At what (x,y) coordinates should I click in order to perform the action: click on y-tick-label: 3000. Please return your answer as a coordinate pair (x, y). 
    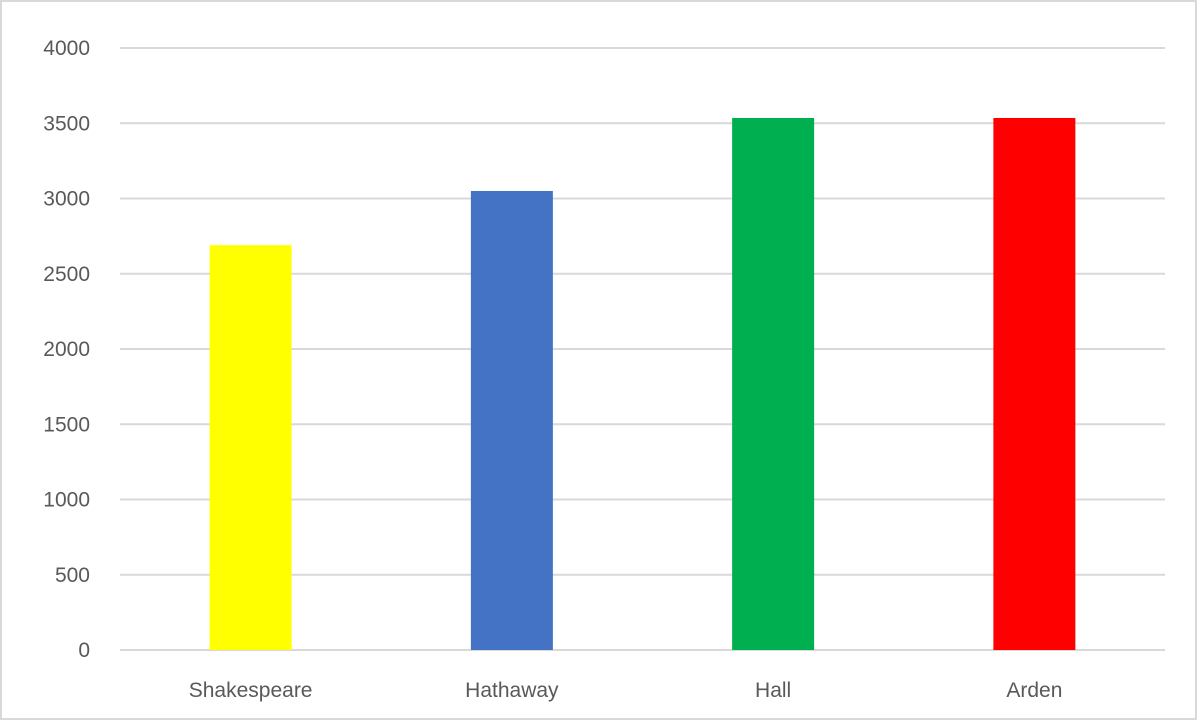
    Looking at the image, I should click on (66, 199).